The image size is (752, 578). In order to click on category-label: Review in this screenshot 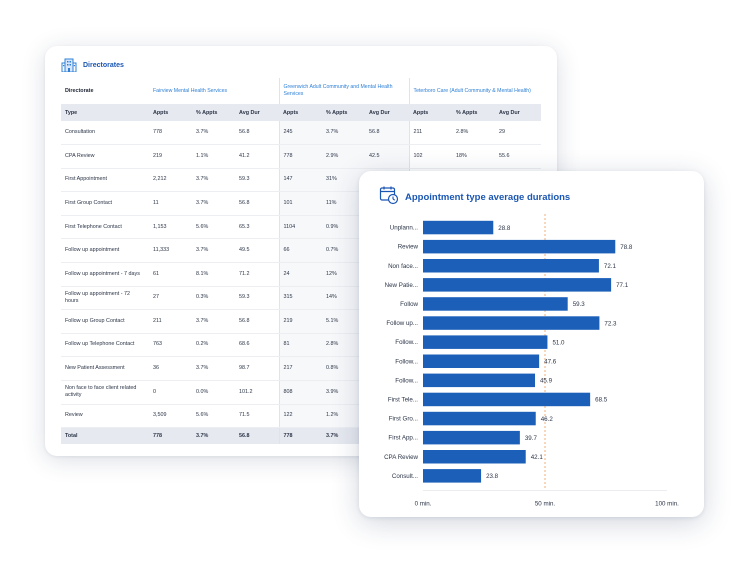, I will do `click(408, 247)`.